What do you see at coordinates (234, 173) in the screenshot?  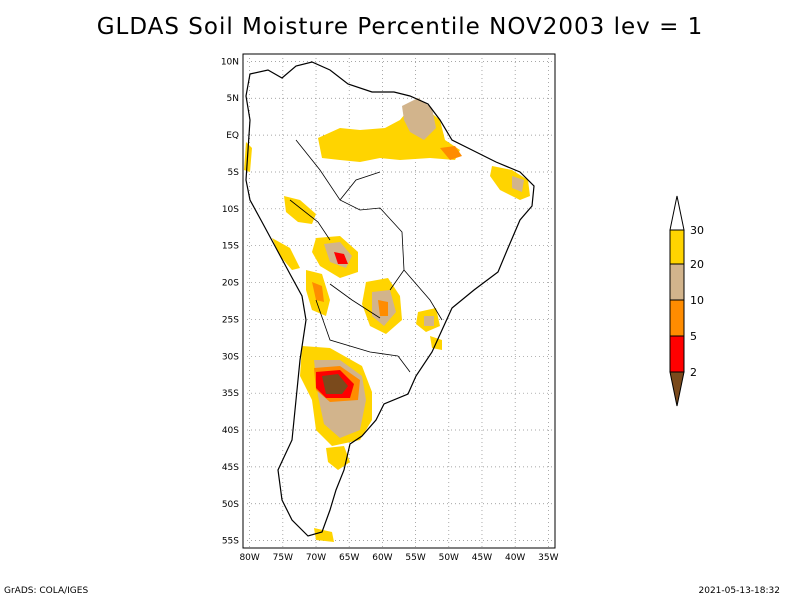 I see `lat-label: 5S` at bounding box center [234, 173].